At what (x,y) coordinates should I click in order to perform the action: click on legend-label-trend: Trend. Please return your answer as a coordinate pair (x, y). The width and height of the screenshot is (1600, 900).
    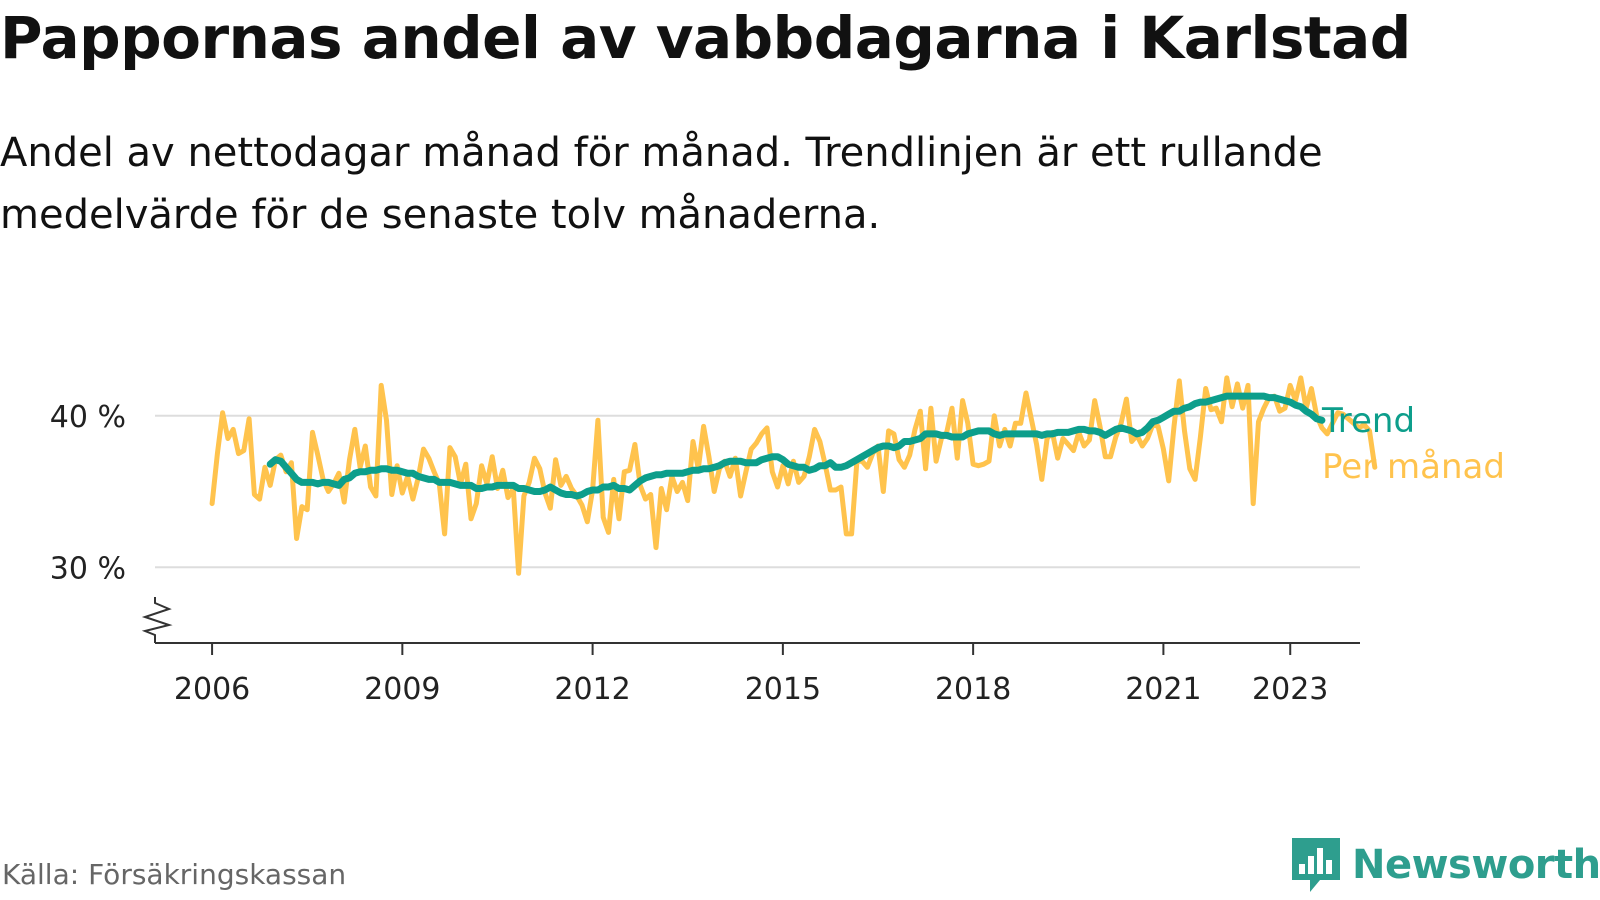
    Looking at the image, I should click on (1368, 421).